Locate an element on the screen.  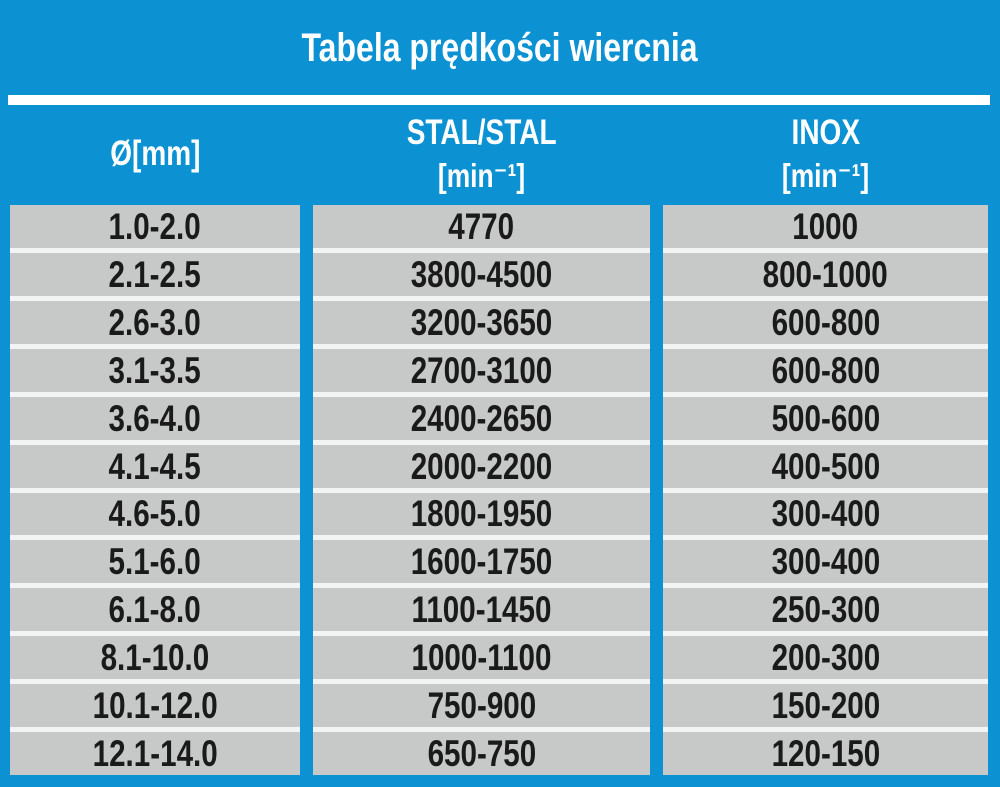
table-cell: 4.1-4.5 is located at coordinates (155, 466).